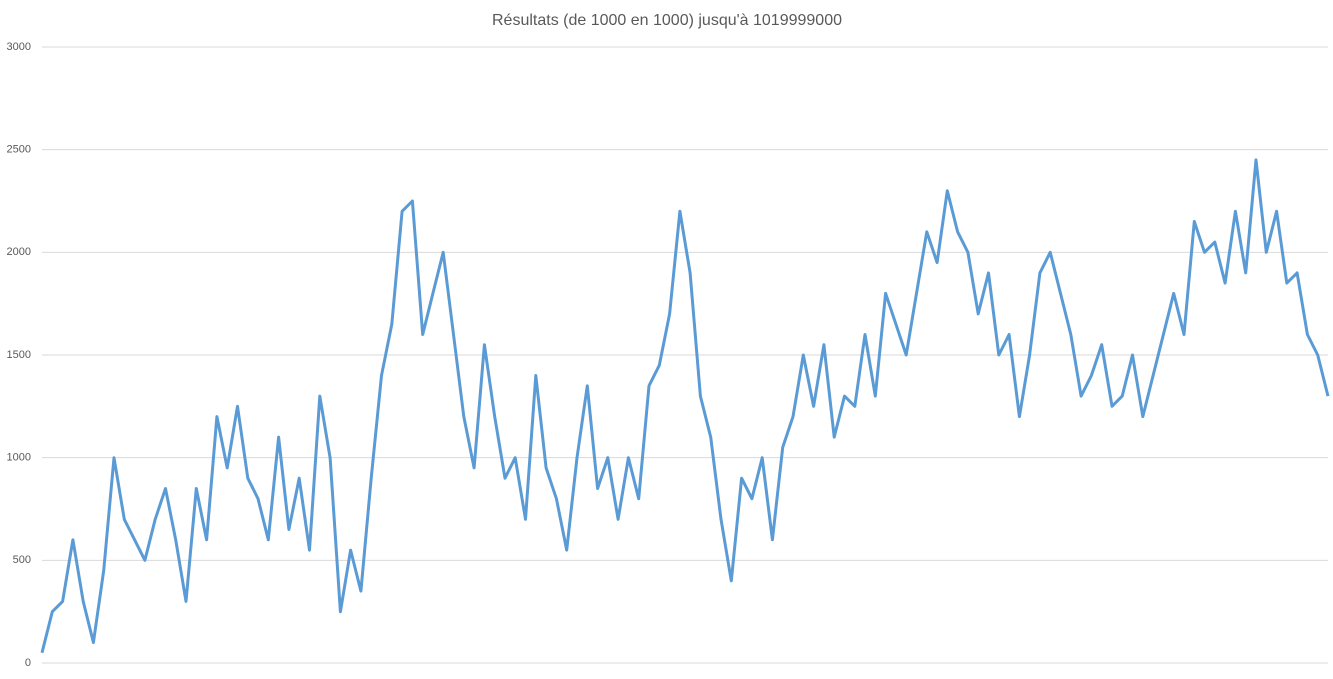 This screenshot has height=679, width=1333. What do you see at coordinates (19, 47) in the screenshot?
I see `y-tick-label: 3000` at bounding box center [19, 47].